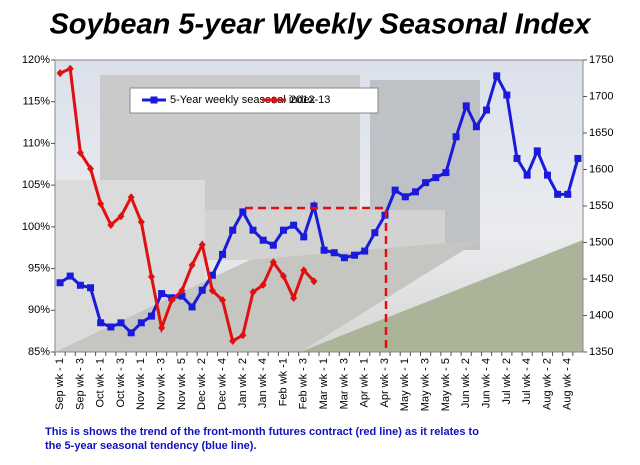 This screenshot has width=640, height=465. What do you see at coordinates (60, 384) in the screenshot?
I see `x-tick-label: Sep wk - 1` at bounding box center [60, 384].